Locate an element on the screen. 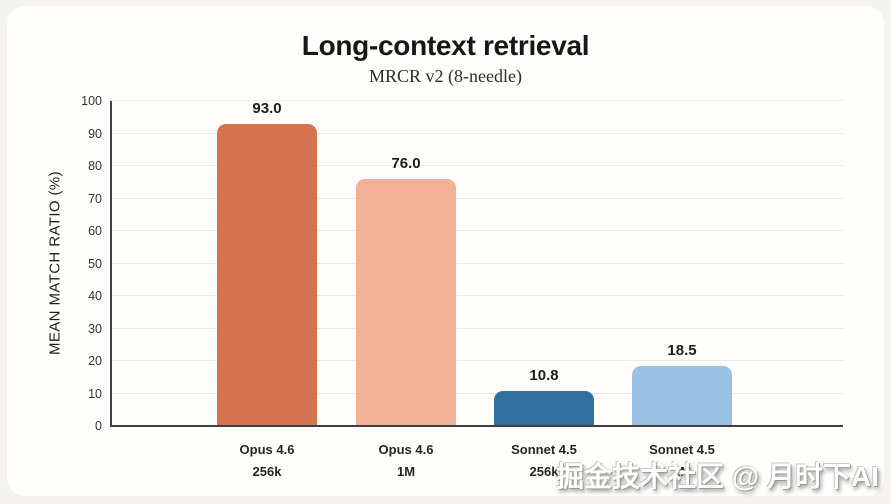  bar-value-label: 18.5 is located at coordinates (682, 350).